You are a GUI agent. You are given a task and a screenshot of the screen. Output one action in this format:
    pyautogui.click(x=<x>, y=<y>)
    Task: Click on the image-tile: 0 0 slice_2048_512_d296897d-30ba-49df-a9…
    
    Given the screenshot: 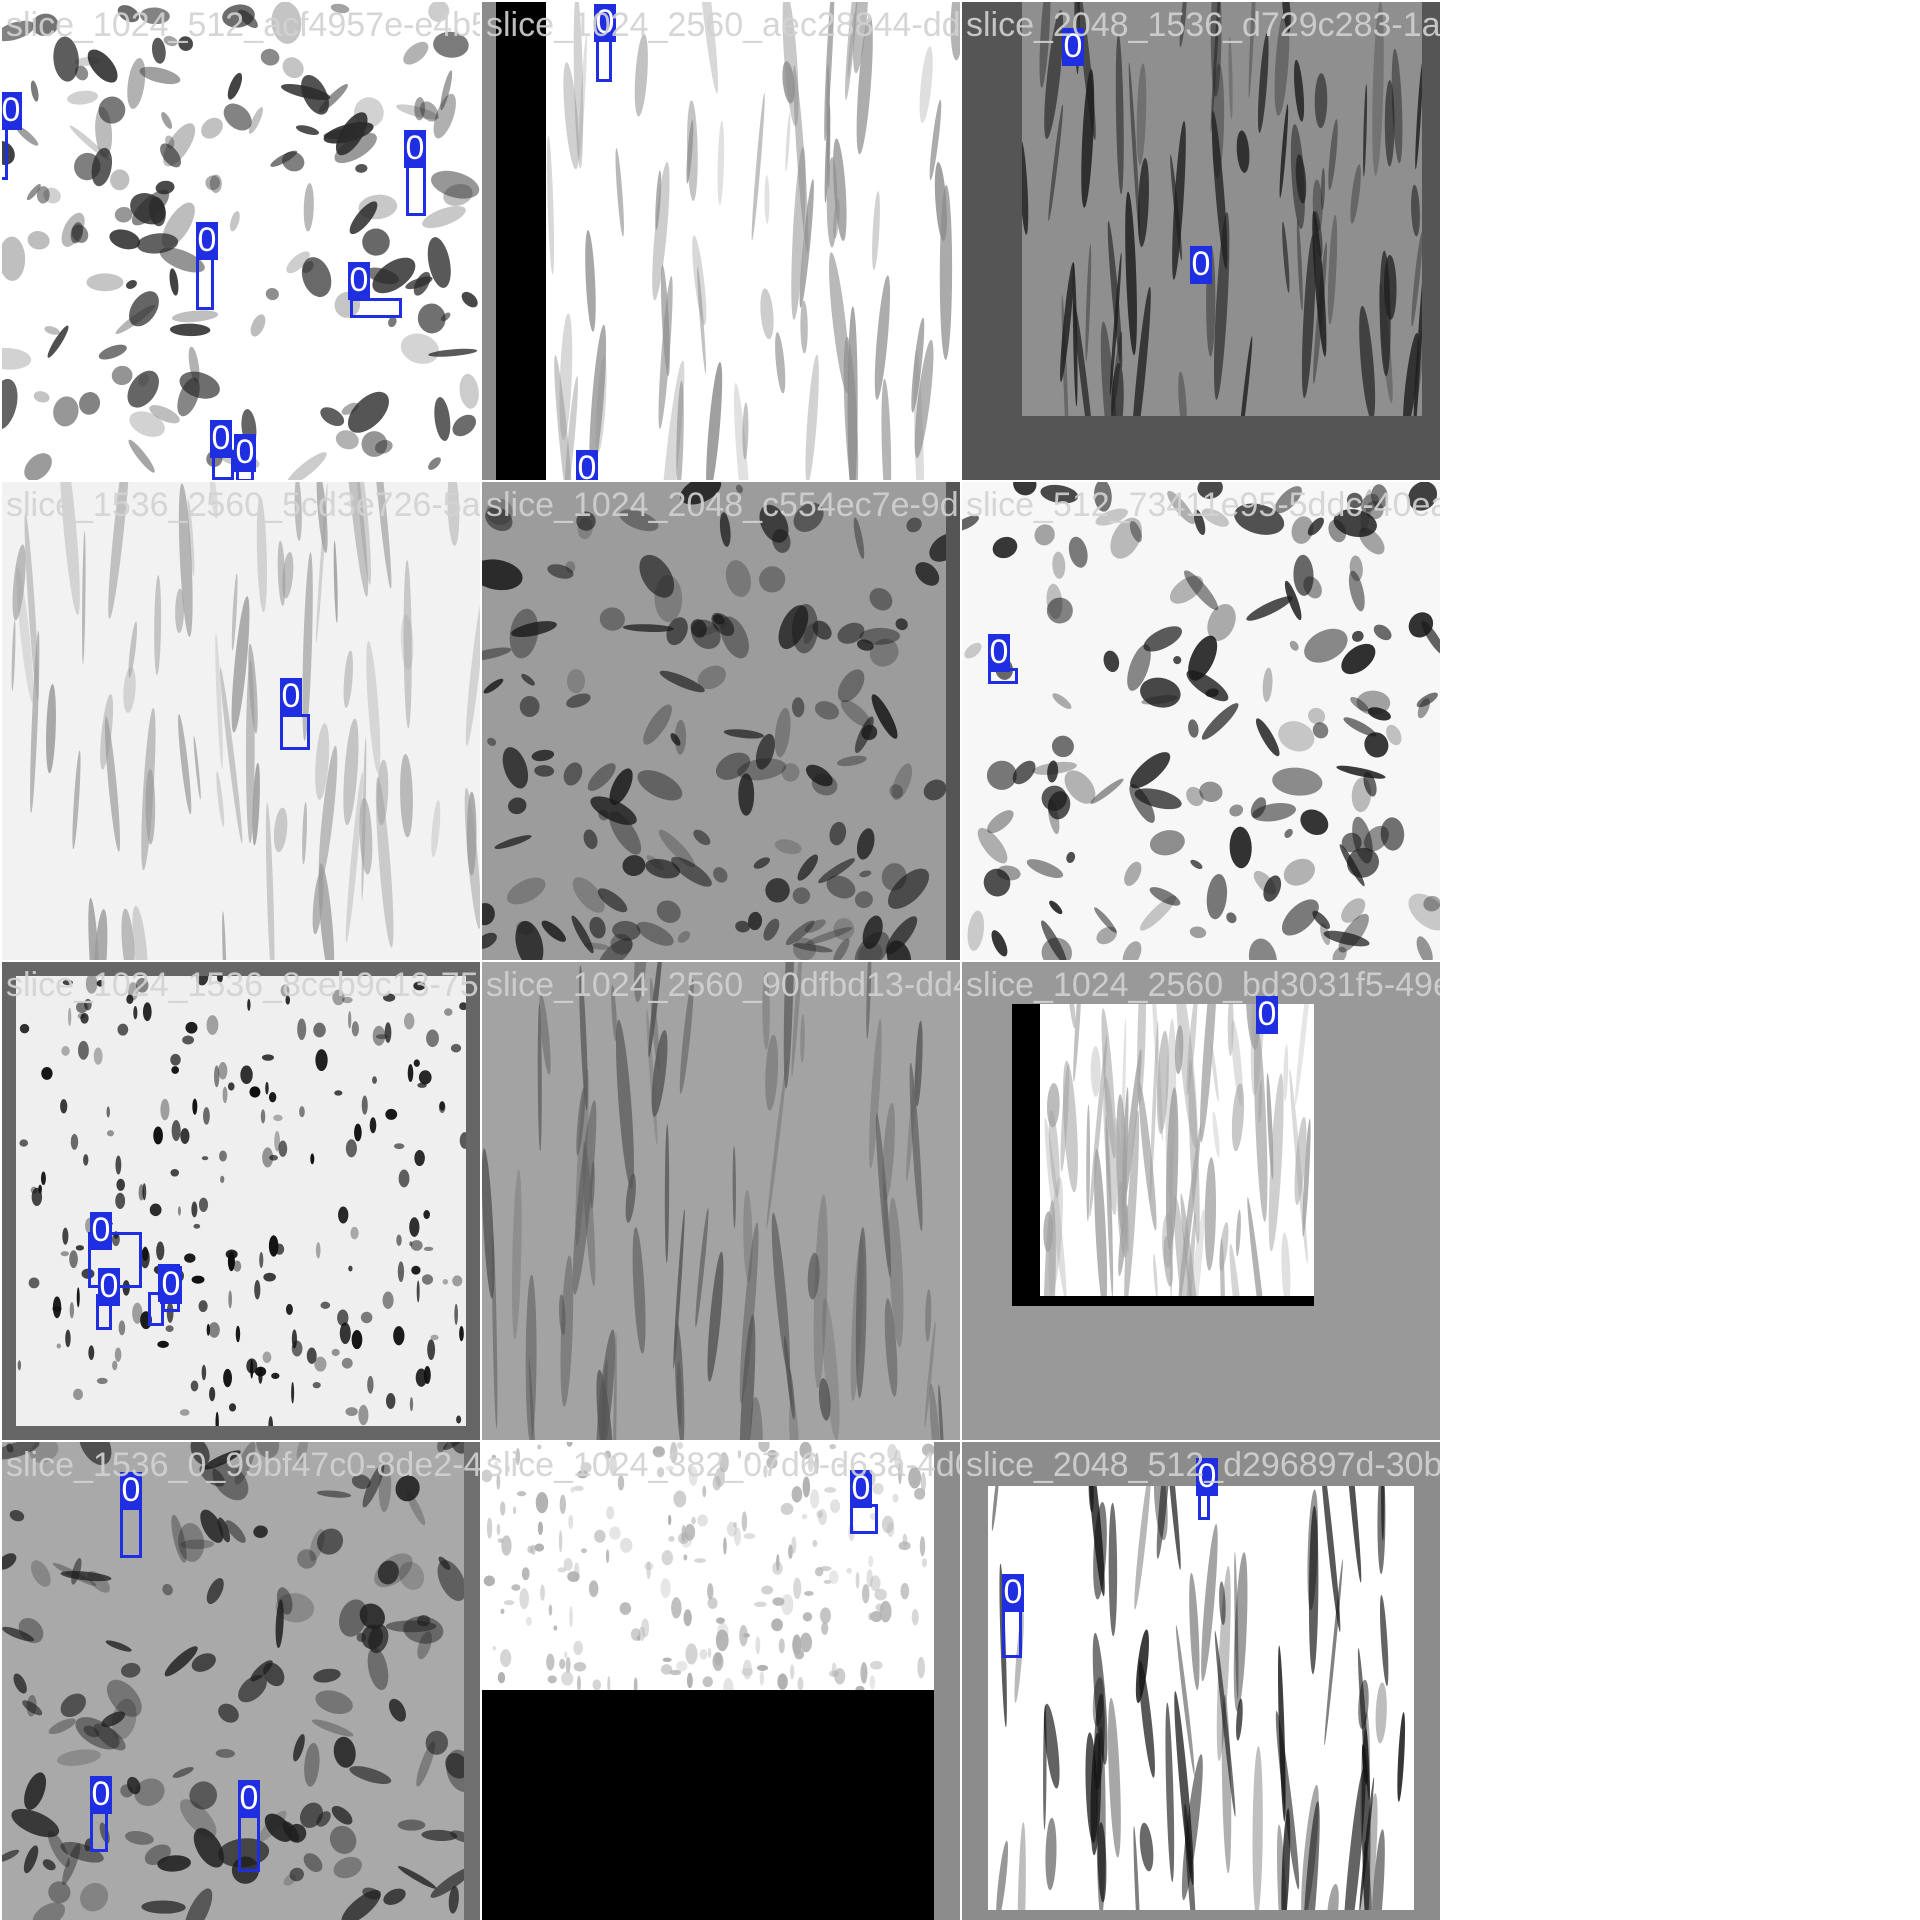 What is the action you would take?
    pyautogui.click(x=1201, y=1681)
    